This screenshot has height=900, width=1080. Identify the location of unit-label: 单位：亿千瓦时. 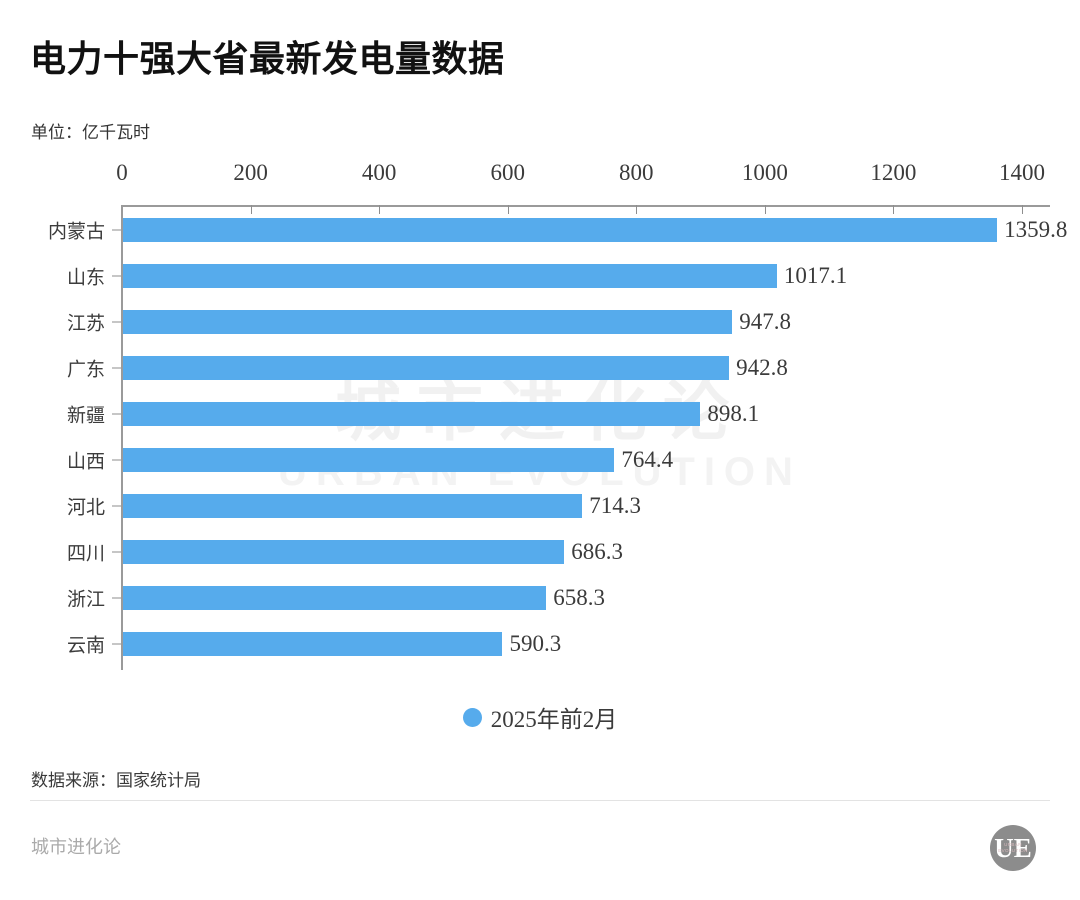
(90, 132).